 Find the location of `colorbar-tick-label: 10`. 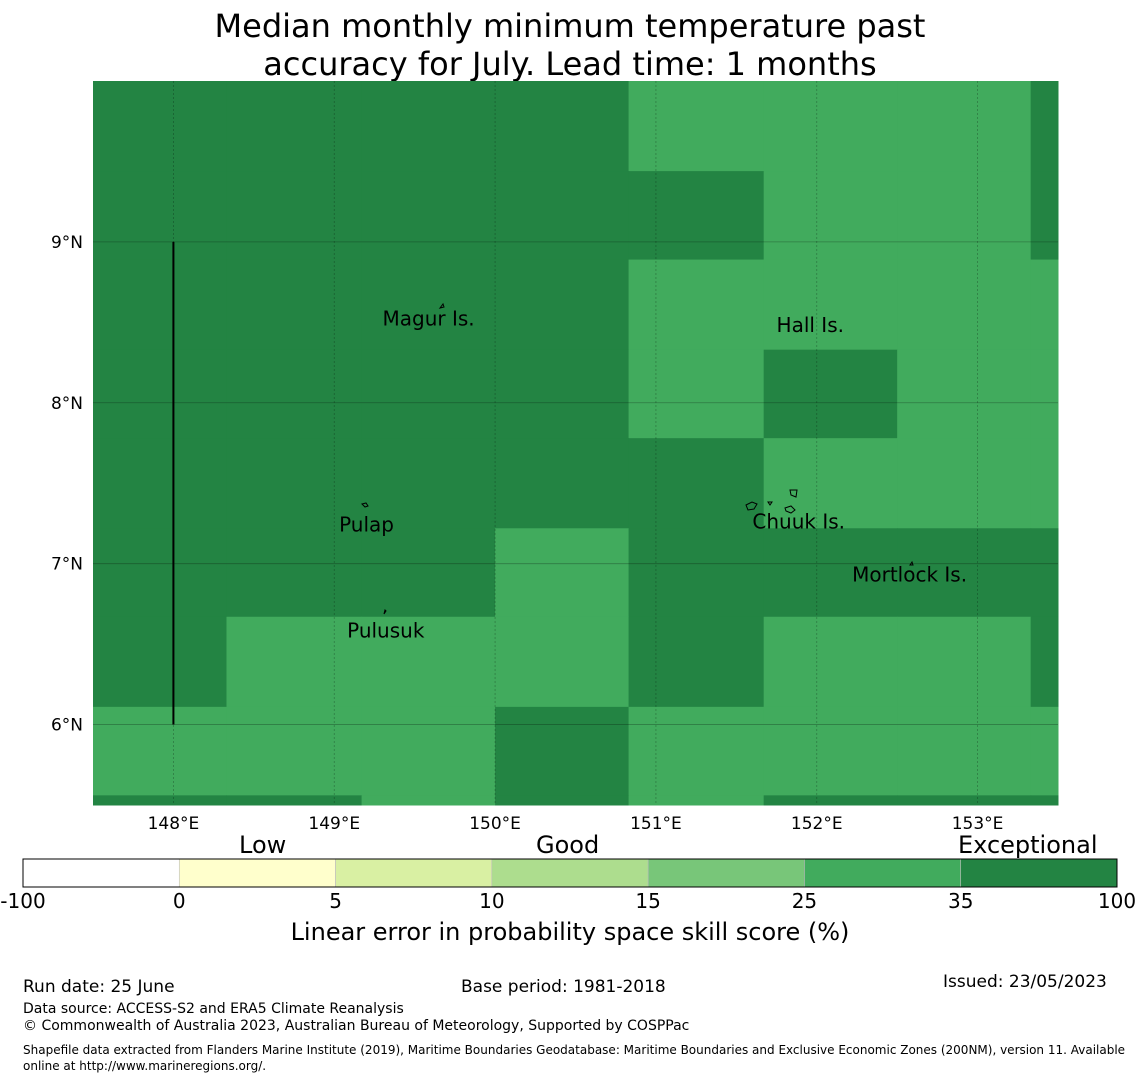

colorbar-tick-label: 10 is located at coordinates (492, 901).